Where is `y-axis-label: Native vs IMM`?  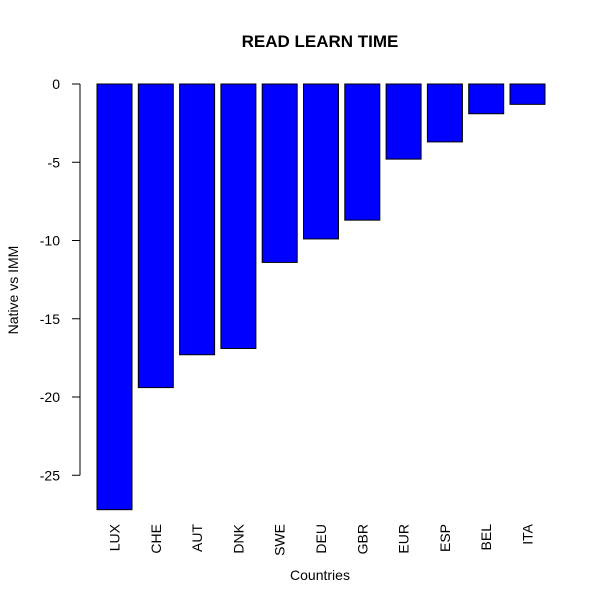
y-axis-label: Native vs IMM is located at coordinates (13, 290).